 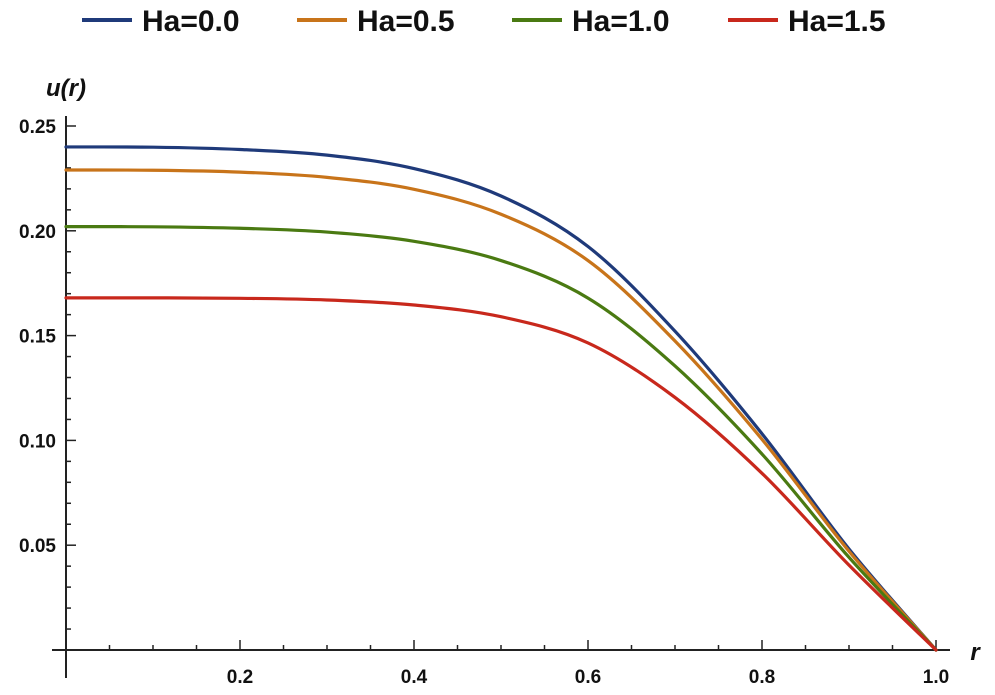 I want to click on legend-label: Ha=0.5, so click(x=406, y=21).